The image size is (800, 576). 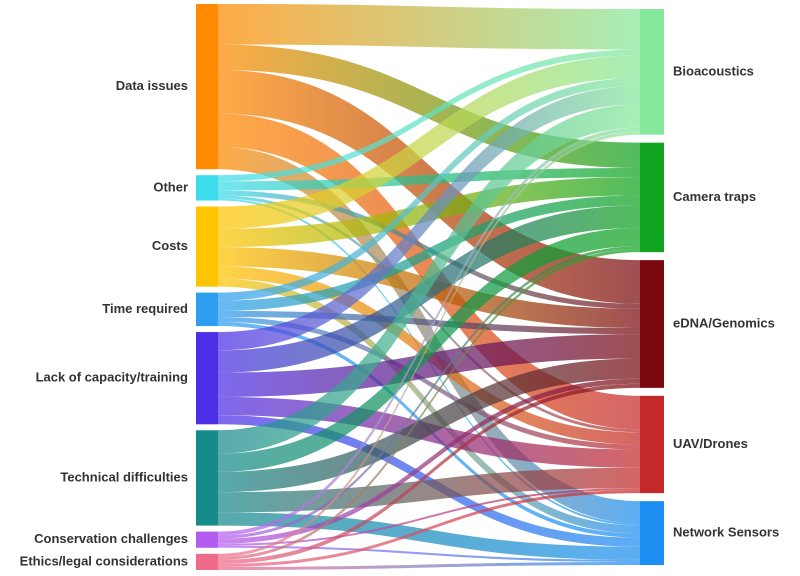 What do you see at coordinates (104, 560) in the screenshot?
I see `label-ethics: Ethics/legal considerations` at bounding box center [104, 560].